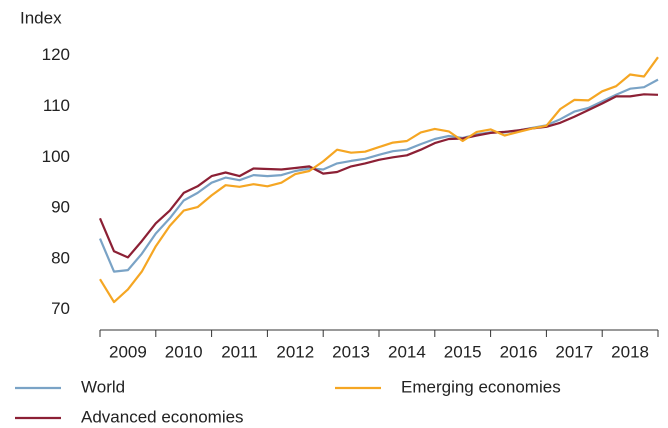 Image resolution: width=668 pixels, height=428 pixels. I want to click on legend-label: Emerging economies, so click(481, 386).